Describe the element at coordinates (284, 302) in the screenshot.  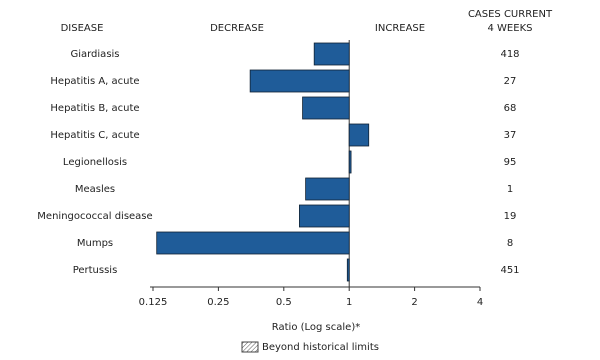
I see `x-tick-label: 0.5` at that location.